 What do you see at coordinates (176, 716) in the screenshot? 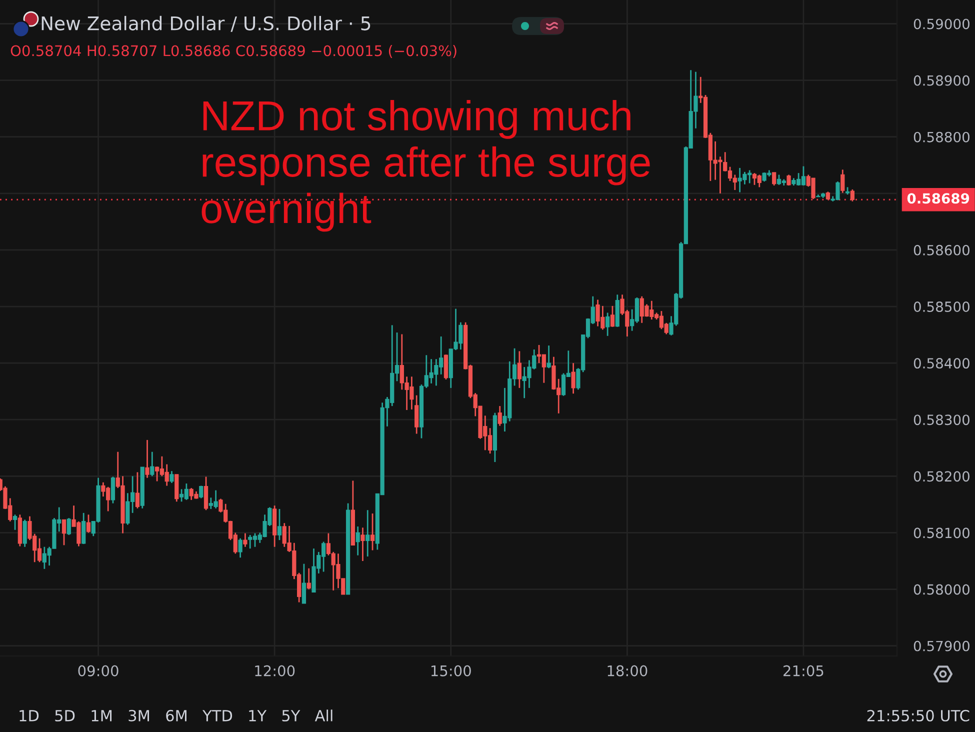
I see `text: 1D 5D 1M 3M 6M YTD 1Y 5Y All` at bounding box center [176, 716].